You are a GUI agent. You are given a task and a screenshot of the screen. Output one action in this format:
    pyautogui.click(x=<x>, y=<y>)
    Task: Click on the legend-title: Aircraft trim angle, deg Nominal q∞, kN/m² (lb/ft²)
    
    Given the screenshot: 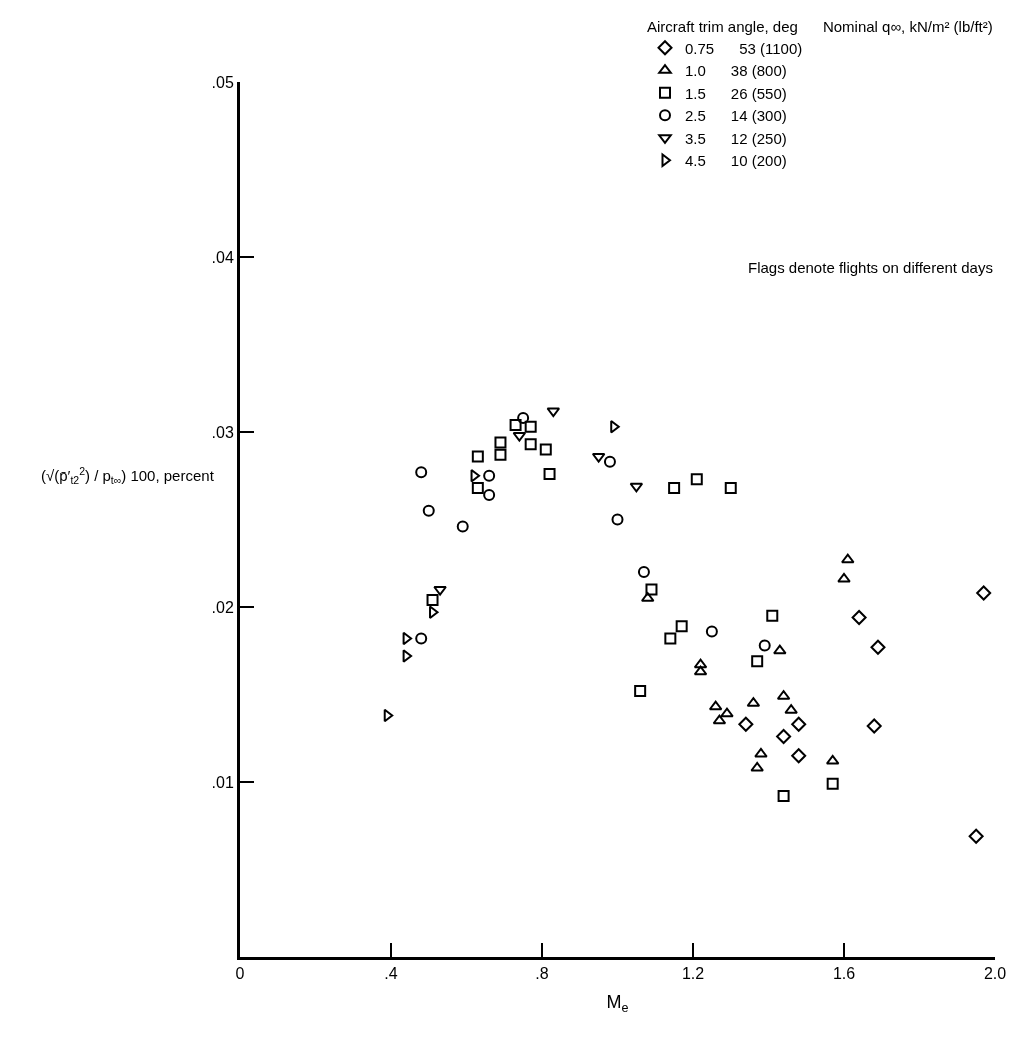 What is the action you would take?
    pyautogui.click(x=820, y=26)
    